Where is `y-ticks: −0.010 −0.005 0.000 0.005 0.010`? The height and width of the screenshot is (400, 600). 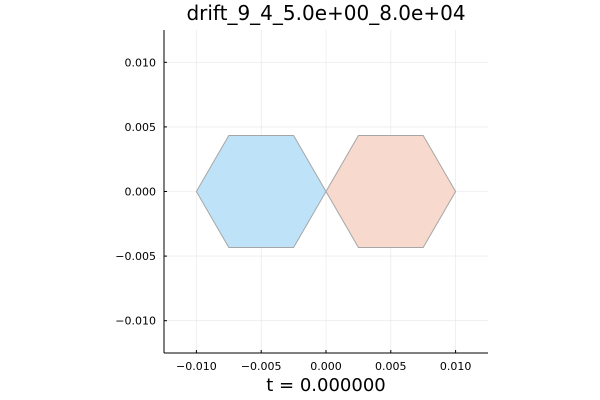
y-ticks: −0.010 −0.005 0.000 0.005 0.010 is located at coordinates (141, 192).